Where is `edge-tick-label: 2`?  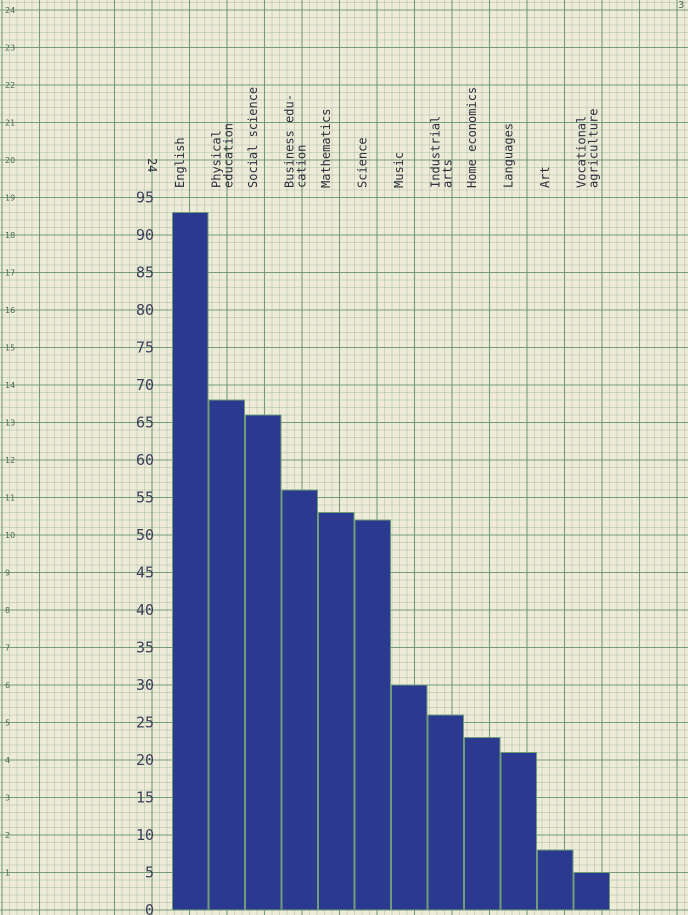 edge-tick-label: 2 is located at coordinates (7, 835).